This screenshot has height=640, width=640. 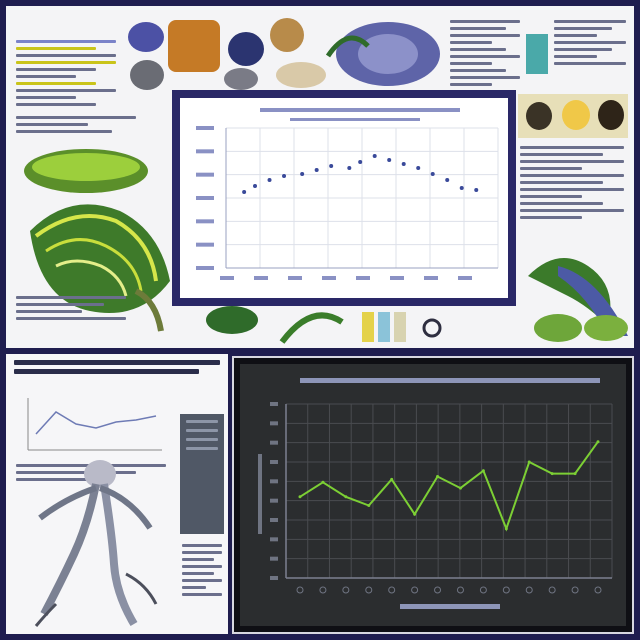 What do you see at coordinates (578, 300) in the screenshot?
I see `leaf-illustration` at bounding box center [578, 300].